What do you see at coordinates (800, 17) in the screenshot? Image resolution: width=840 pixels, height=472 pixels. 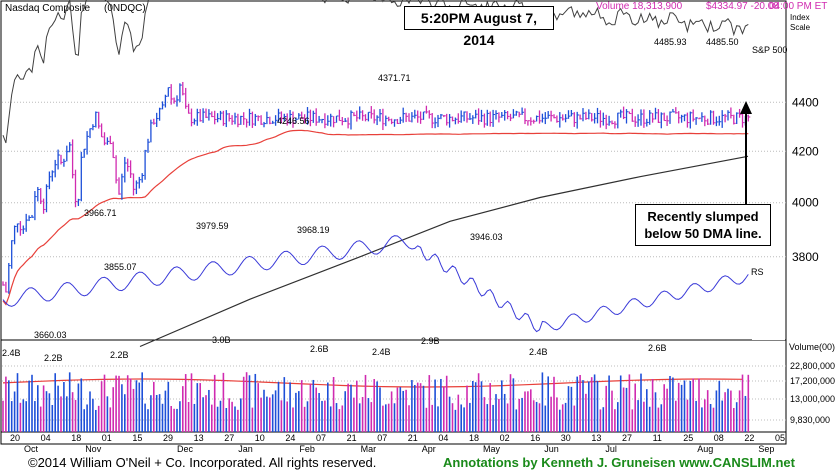 I see `index-scale-label-1: Index` at bounding box center [800, 17].